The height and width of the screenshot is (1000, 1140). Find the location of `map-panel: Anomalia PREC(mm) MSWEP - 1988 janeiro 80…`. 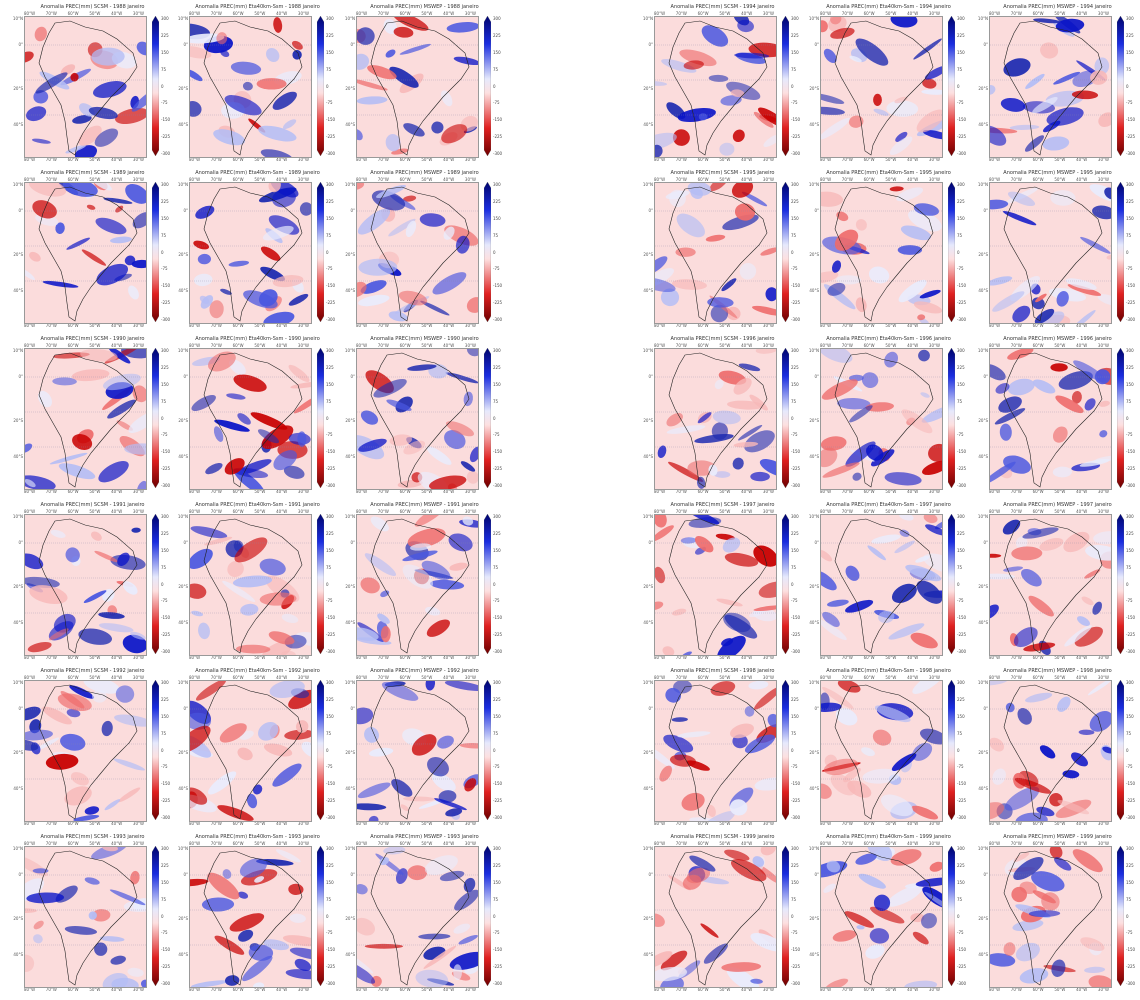

map-panel: Anomalia PREC(mm) MSWEP - 1988 janeiro 80… is located at coordinates (427, 86).